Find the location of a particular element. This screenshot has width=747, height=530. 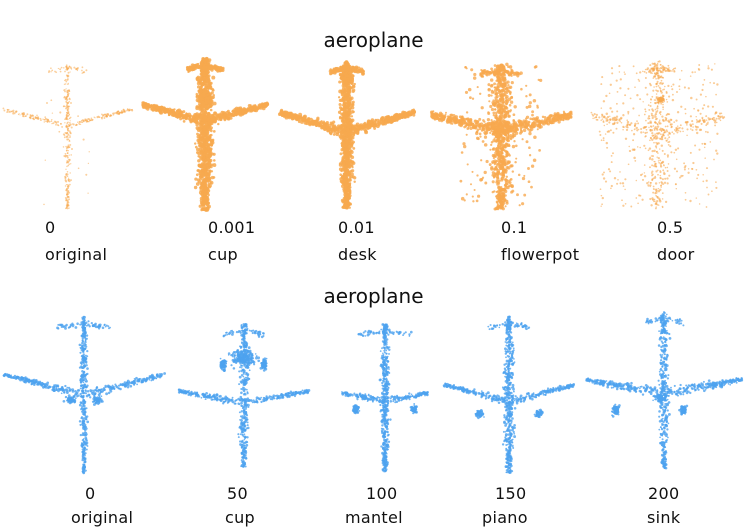

top-value-desk: 0.01 is located at coordinates (356, 227).